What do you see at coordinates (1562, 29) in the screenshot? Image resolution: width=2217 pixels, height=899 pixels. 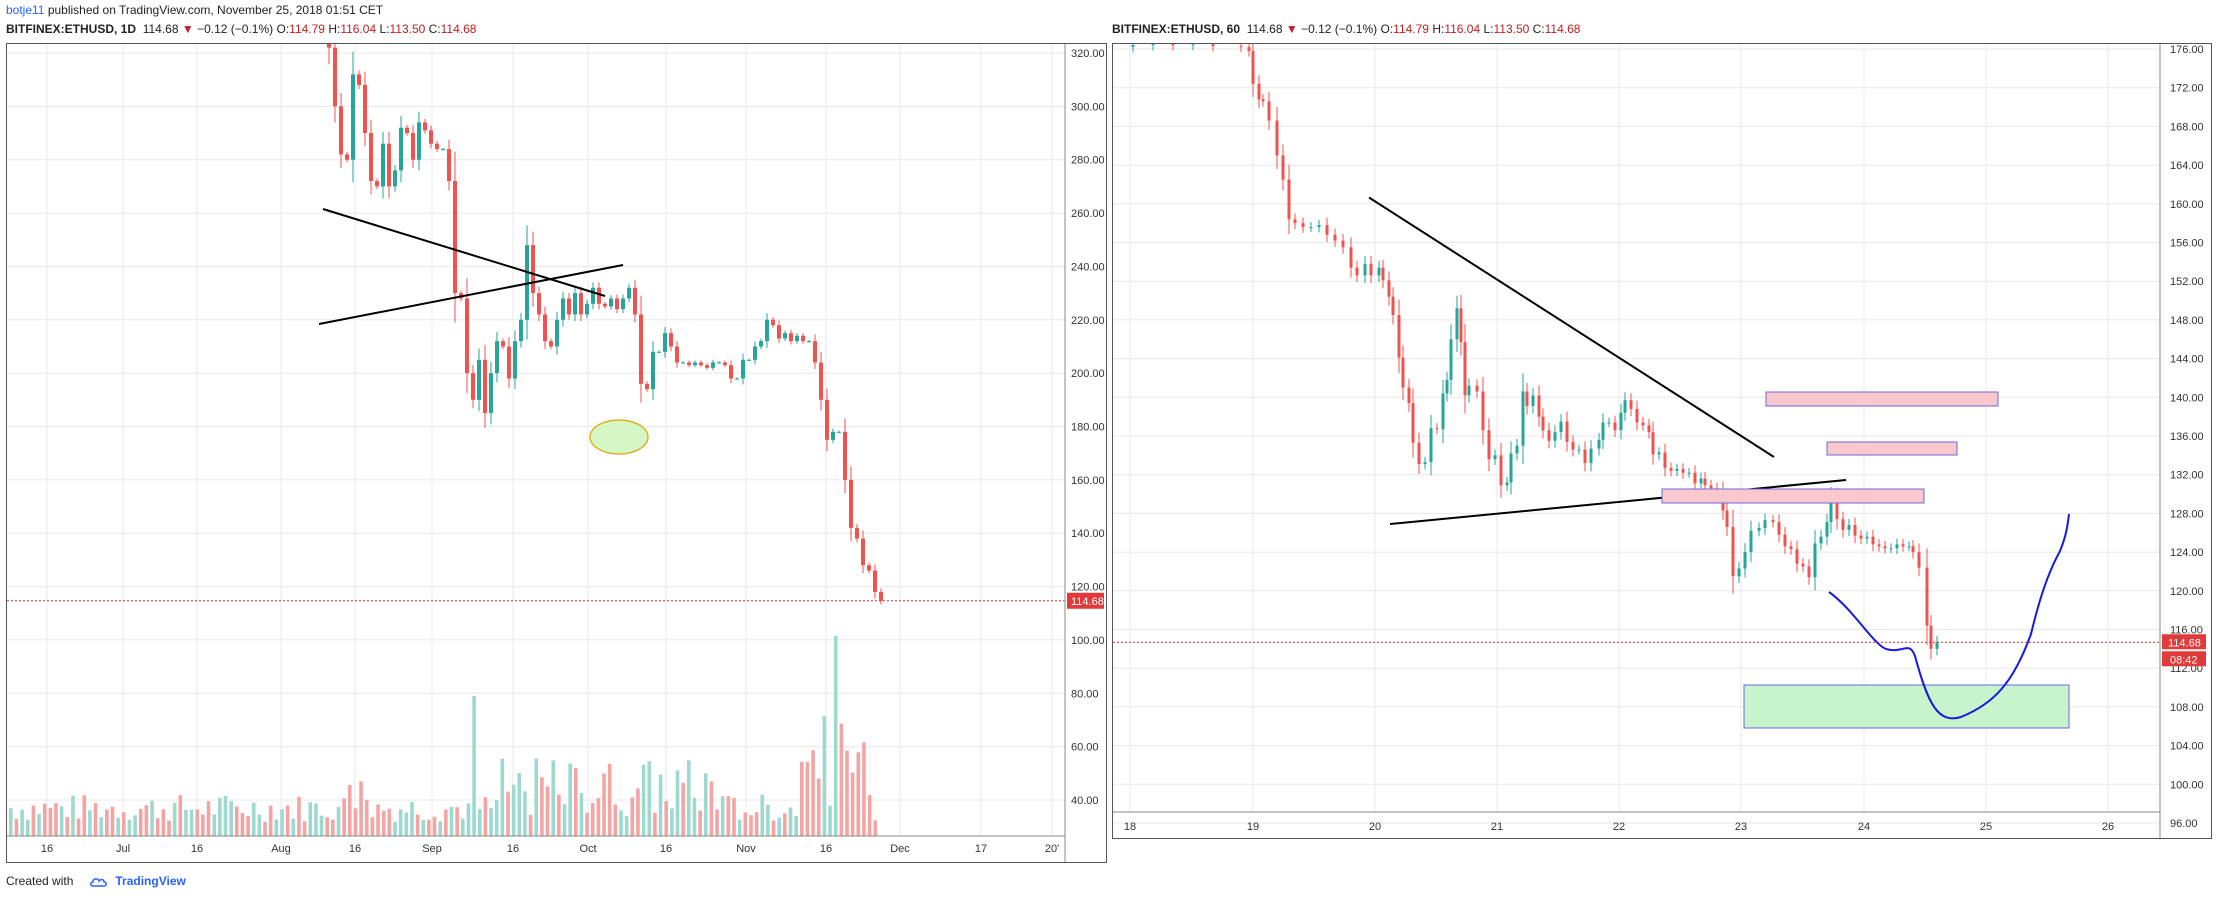 I see `right-close: 114.68` at bounding box center [1562, 29].